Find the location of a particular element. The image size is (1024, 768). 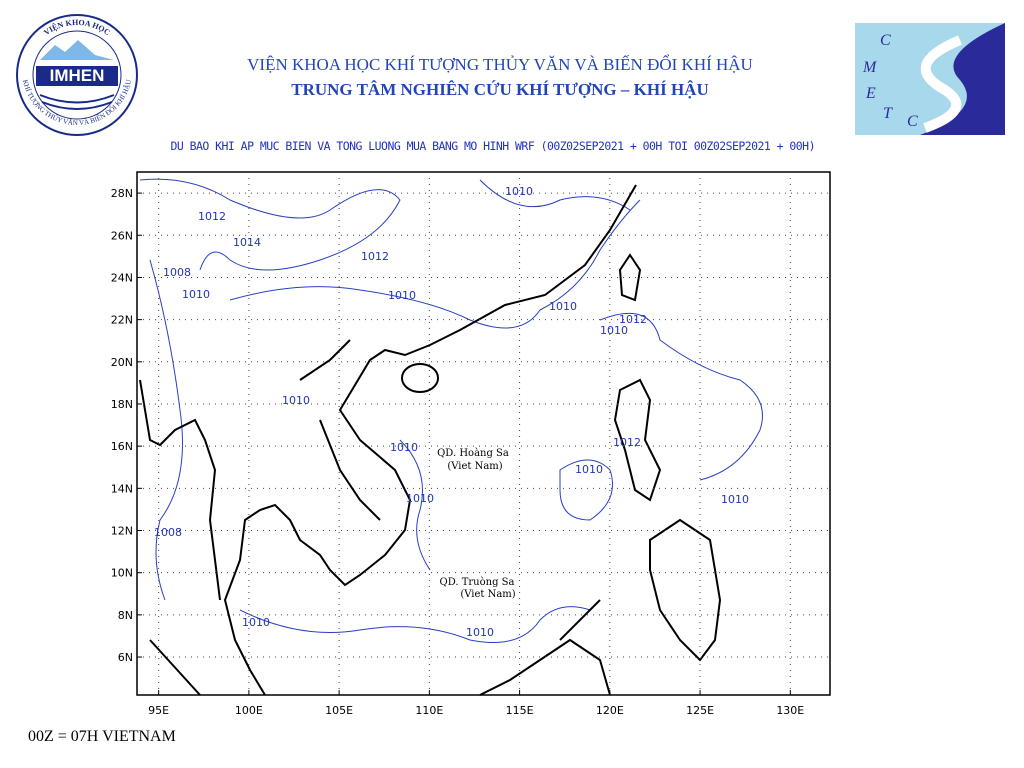

contour-label: 1014 is located at coordinates (247, 242).